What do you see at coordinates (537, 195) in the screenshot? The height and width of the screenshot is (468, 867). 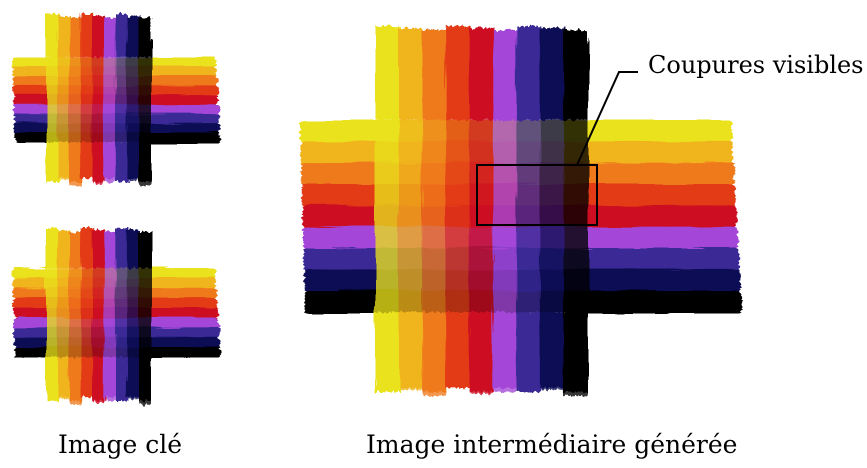 I see `highlight-box` at bounding box center [537, 195].